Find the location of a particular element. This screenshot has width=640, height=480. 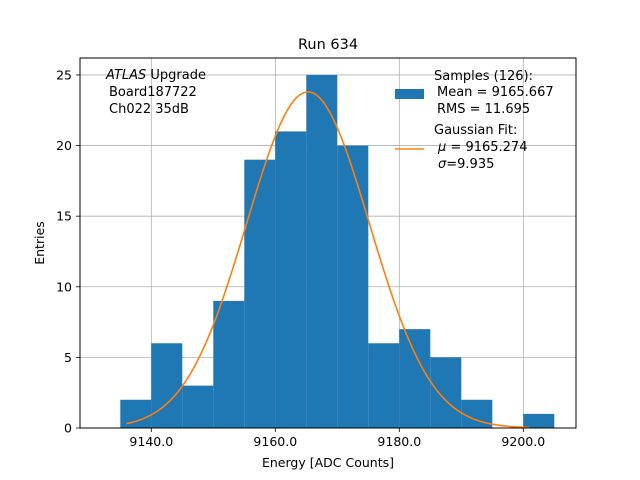

x-tick-label-1: 9160.0 is located at coordinates (275, 441).